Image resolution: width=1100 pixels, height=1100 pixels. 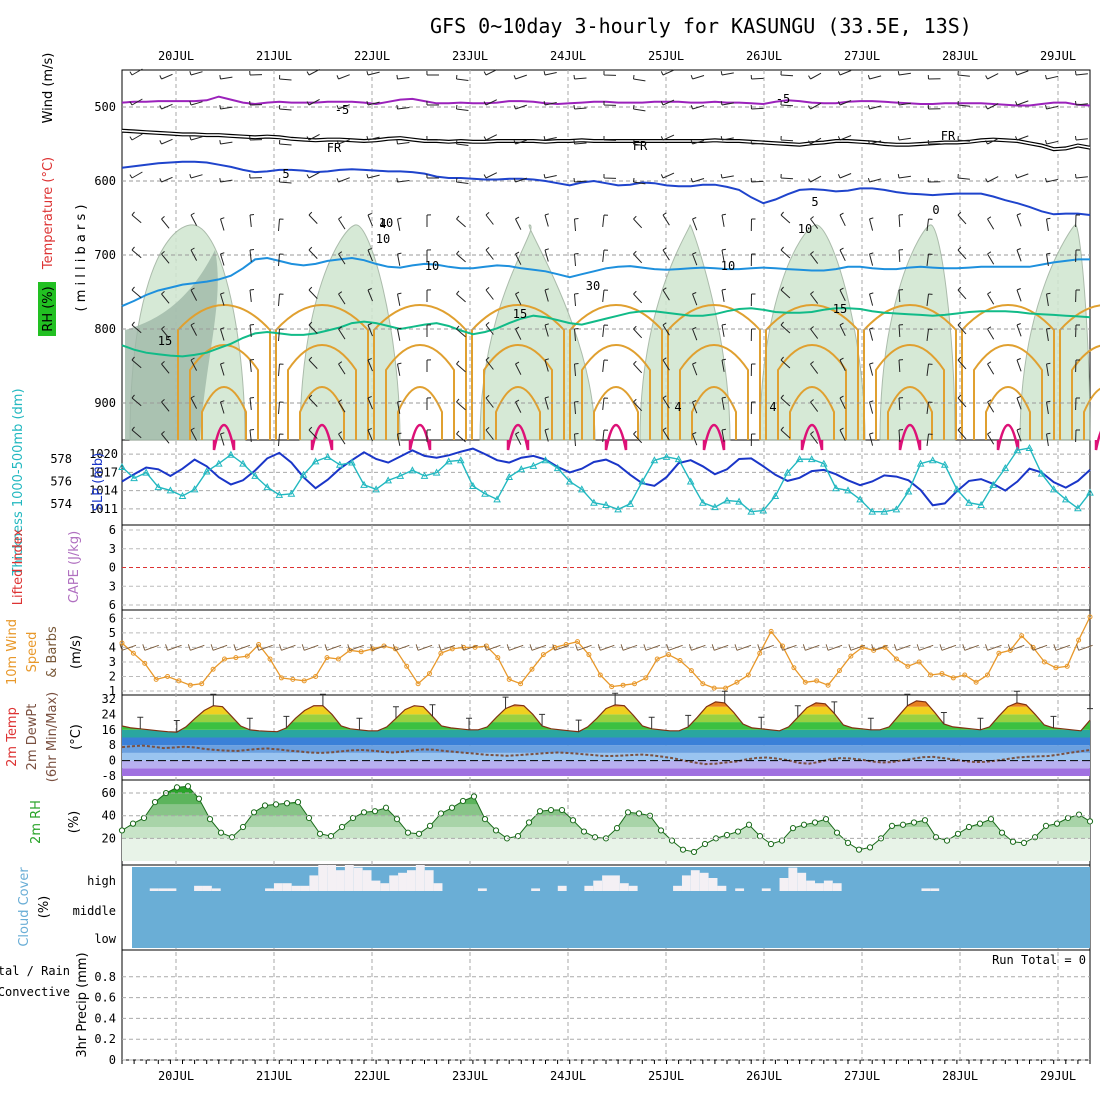 What do you see at coordinates (112, 618) in the screenshot?
I see `wind-tick-label: 6` at bounding box center [112, 618].